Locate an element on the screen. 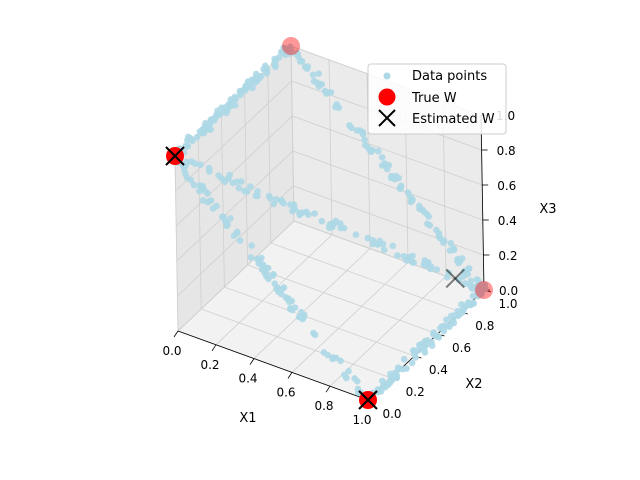  z-tick-label: 0.4 is located at coordinates (507, 221).